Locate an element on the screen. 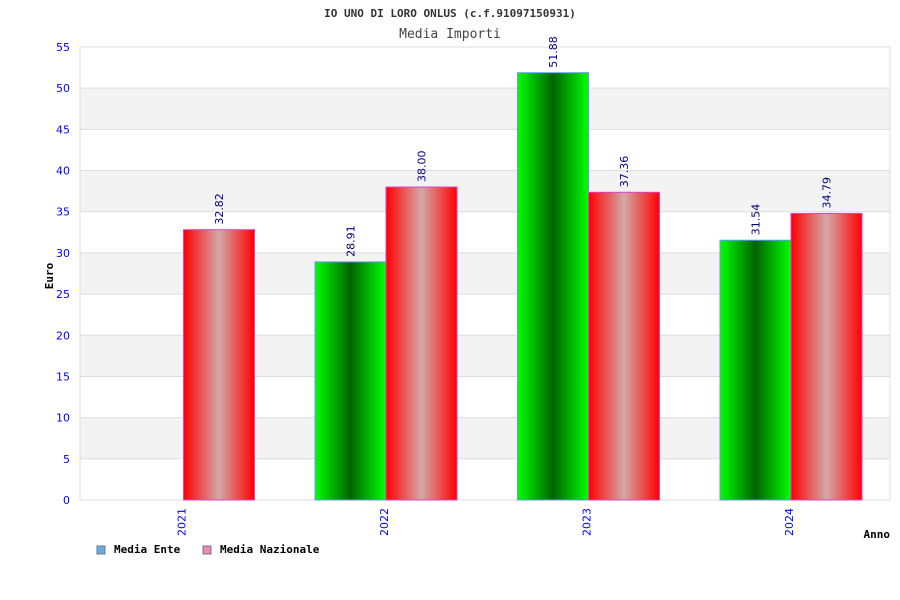 This screenshot has width=900, height=600. value-label: 28.91 is located at coordinates (351, 241).